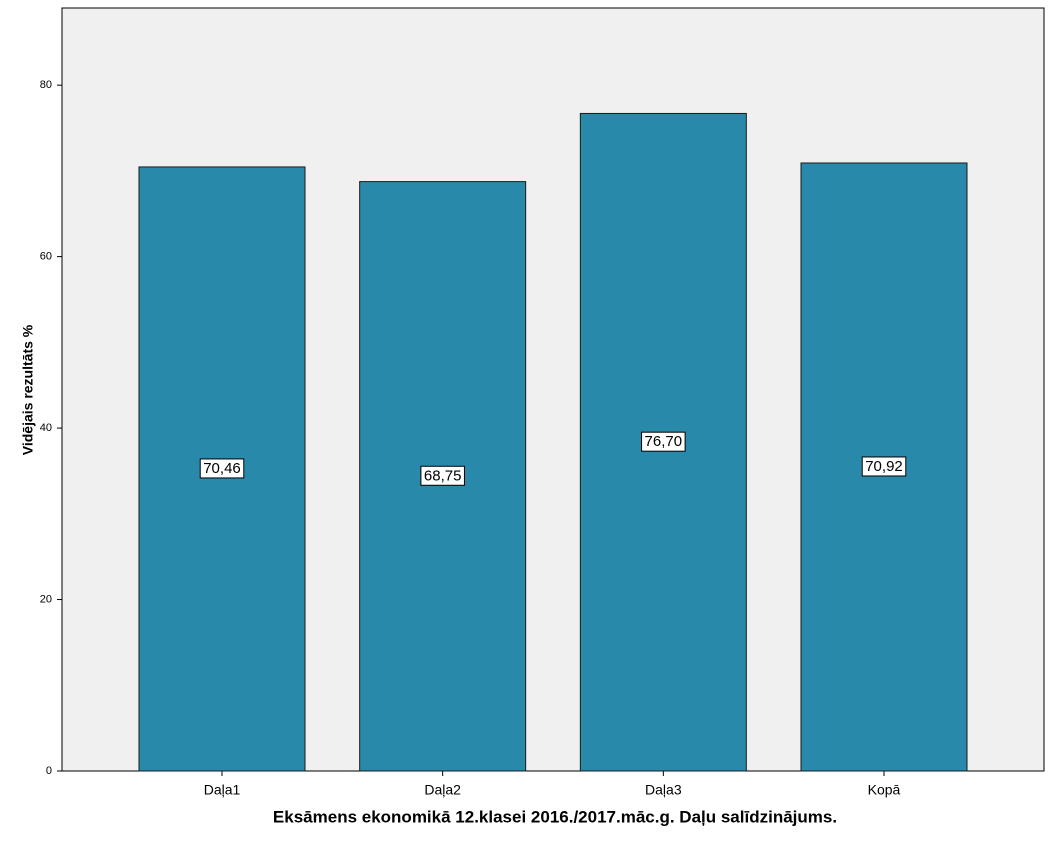 The width and height of the screenshot is (1058, 846). I want to click on x-tick-label: Daļa3, so click(663, 790).